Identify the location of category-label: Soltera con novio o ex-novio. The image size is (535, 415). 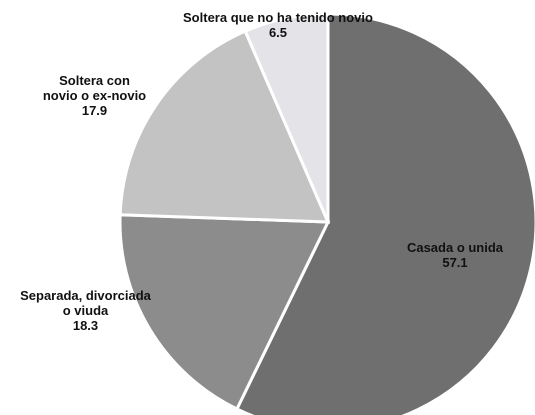
(94, 88).